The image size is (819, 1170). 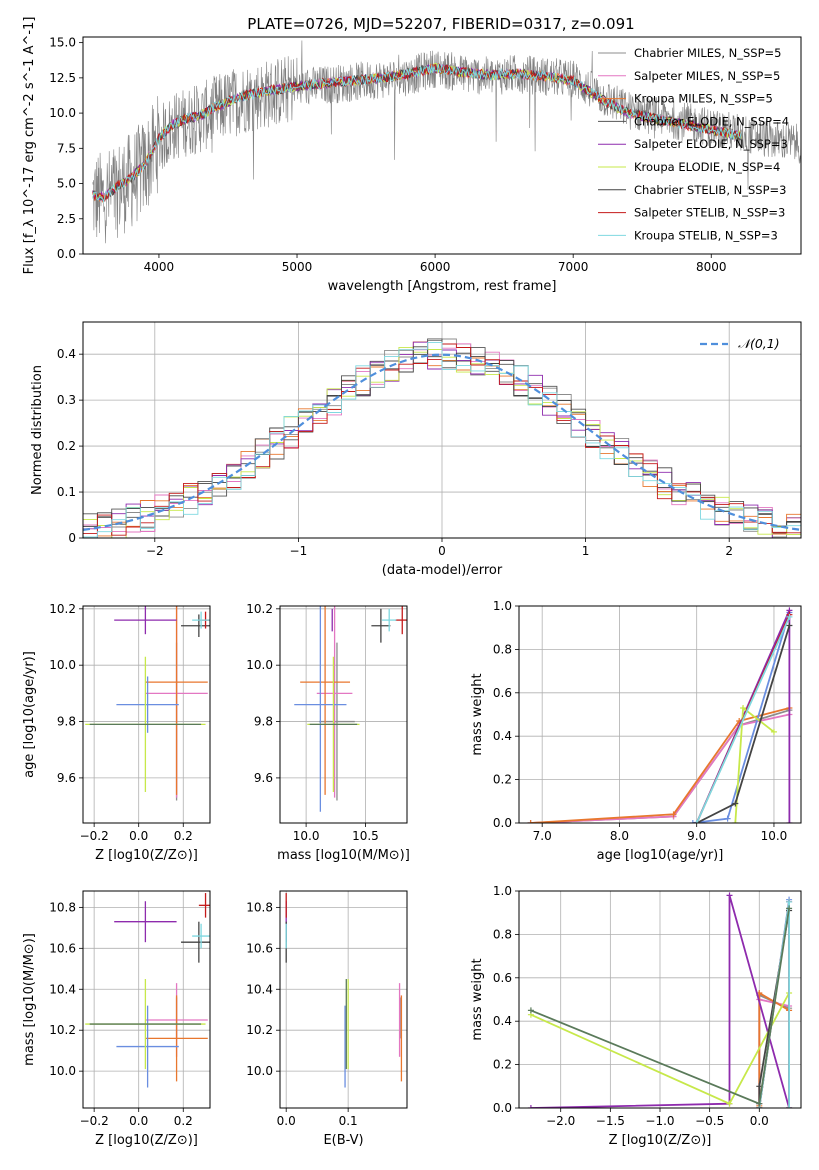 I want to click on y-tick-label: 0, so click(x=72, y=538).